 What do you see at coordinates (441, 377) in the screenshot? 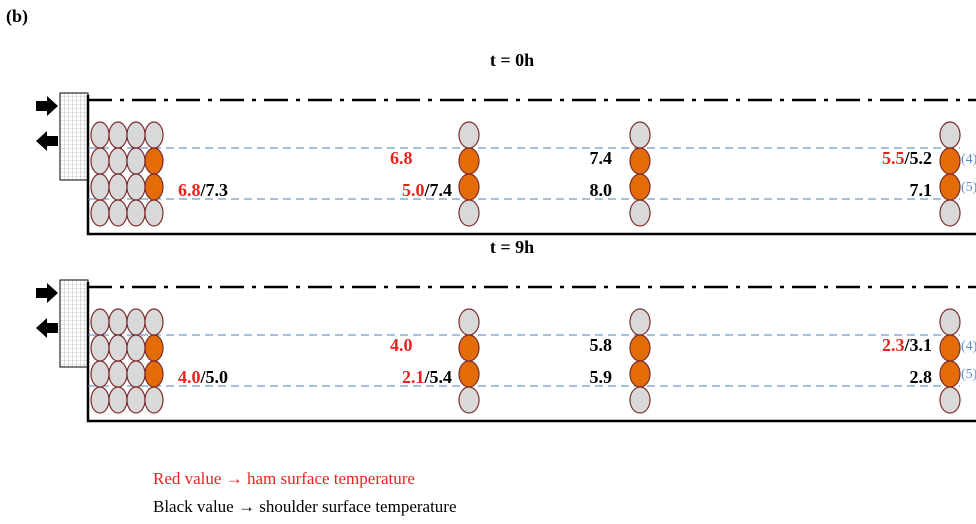
I see `shoulder-value: 5.4` at bounding box center [441, 377].